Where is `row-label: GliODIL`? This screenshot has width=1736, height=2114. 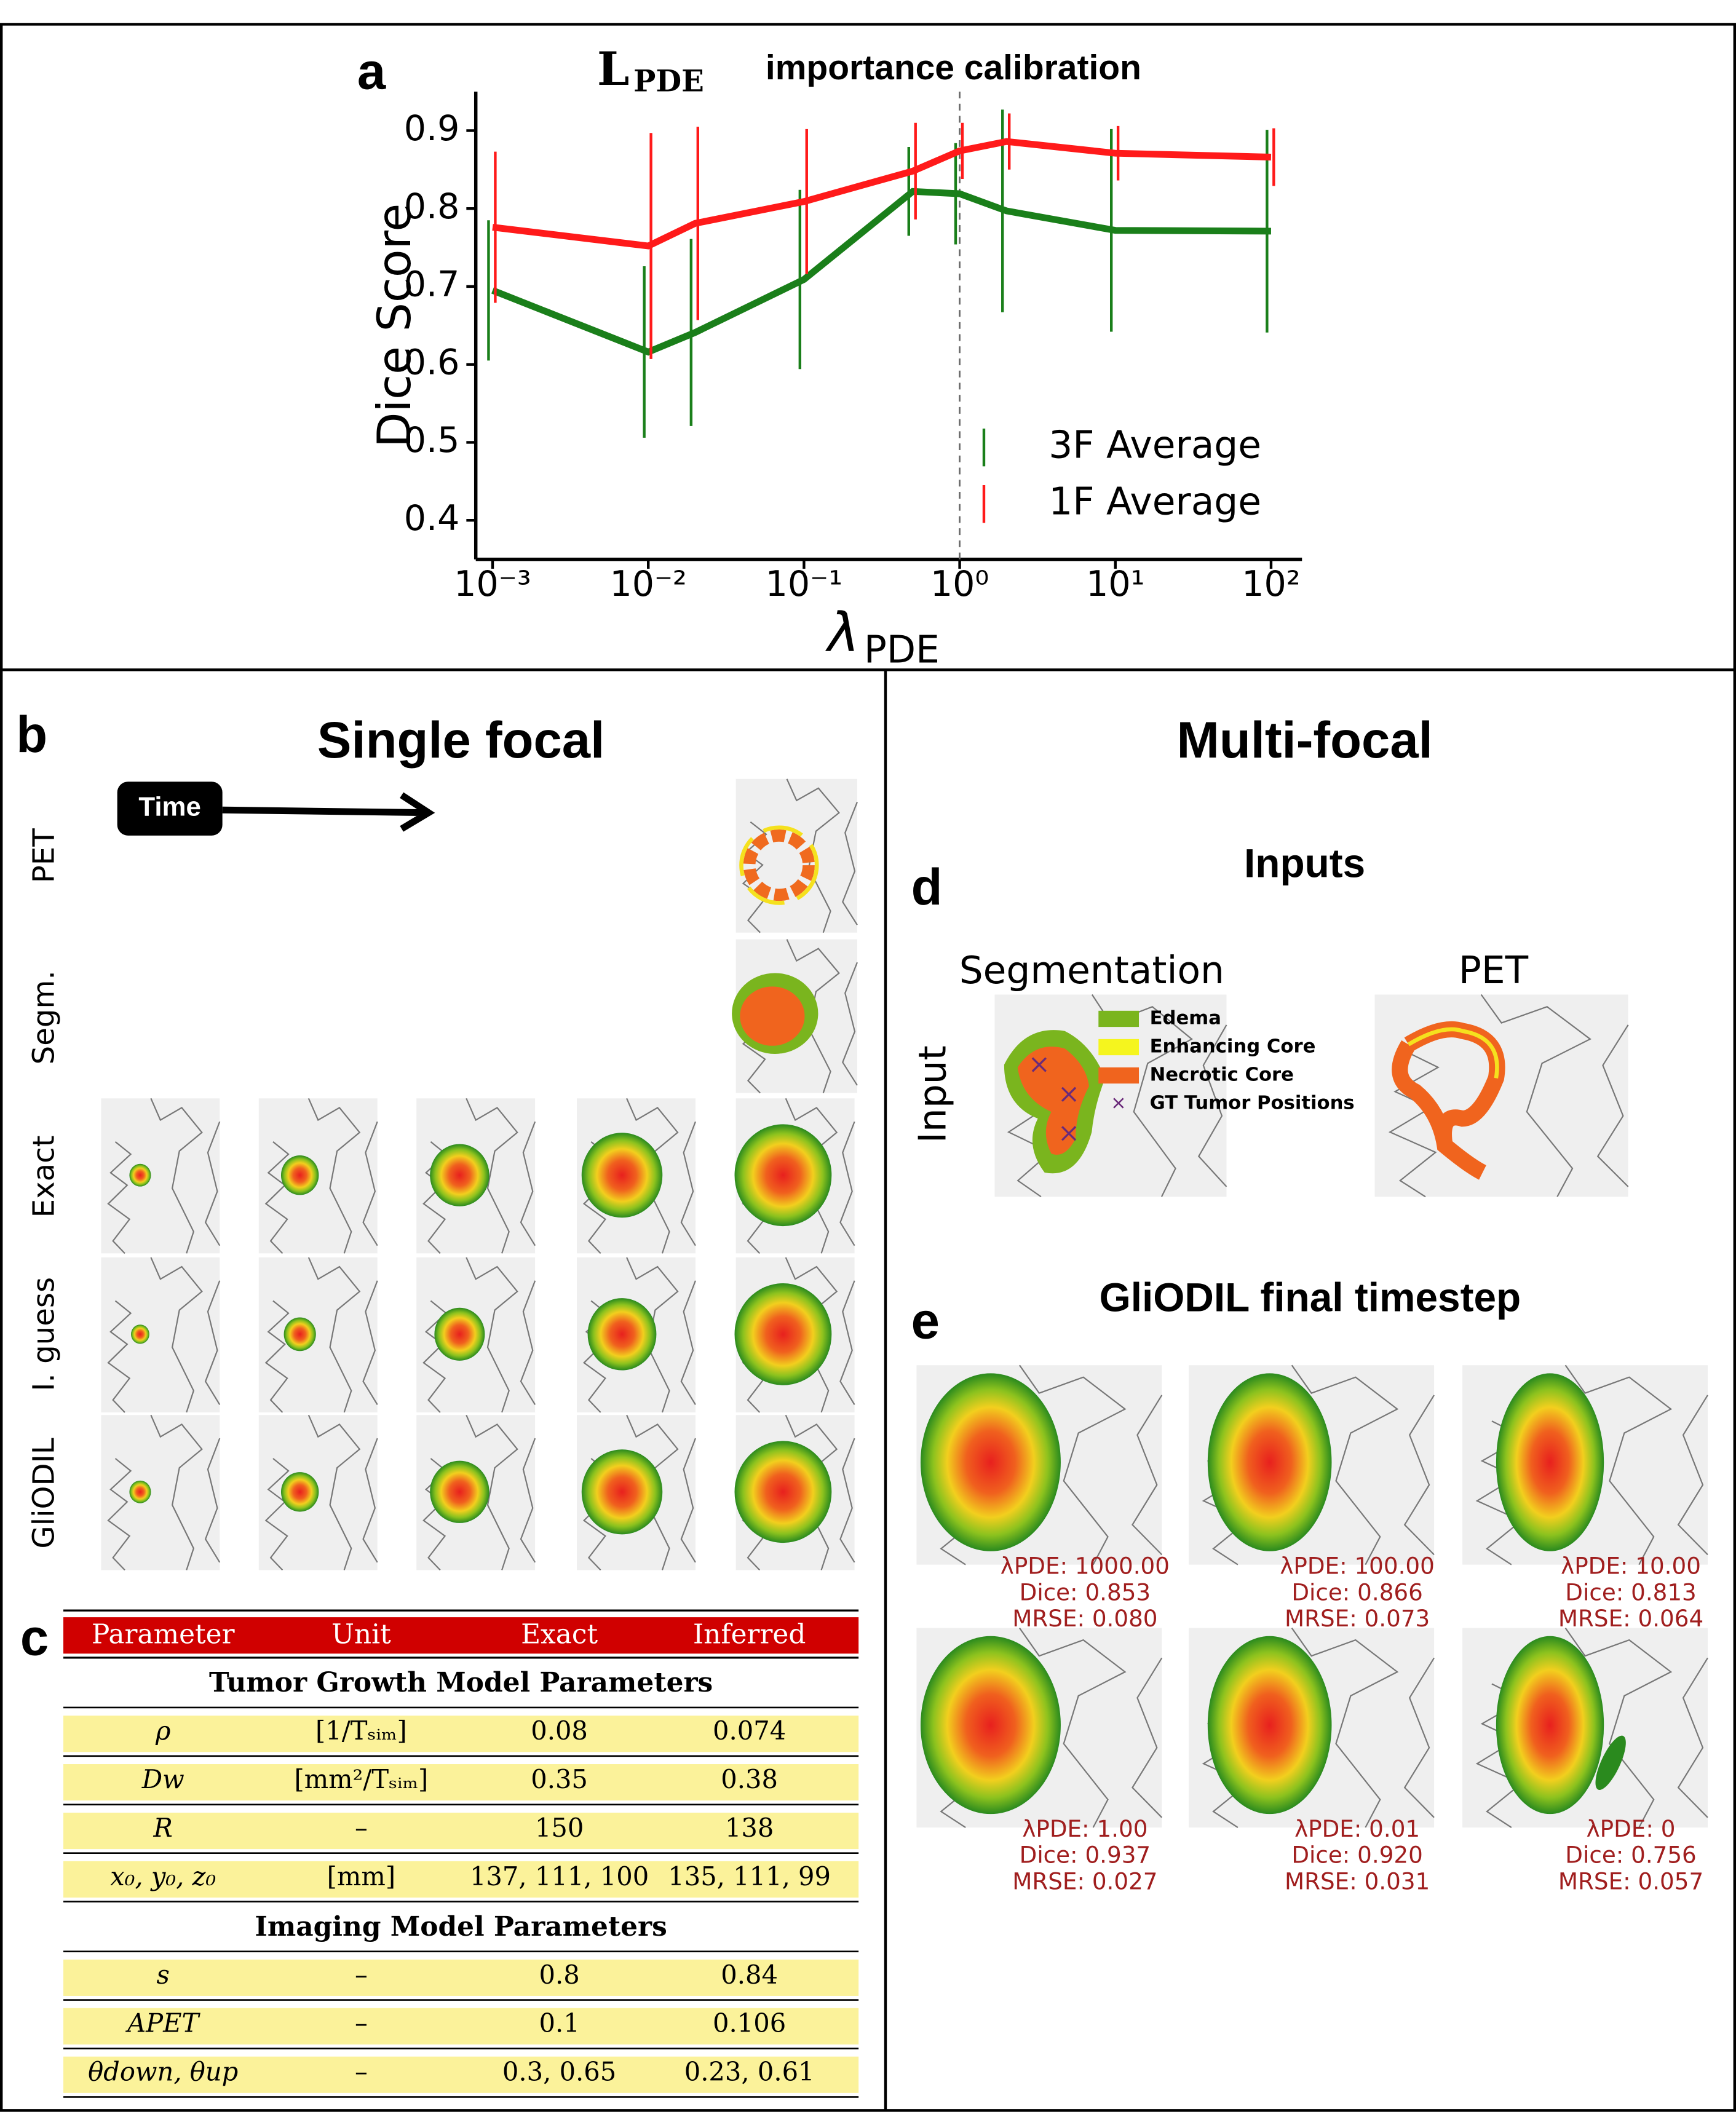 row-label: GliODIL is located at coordinates (44, 1493).